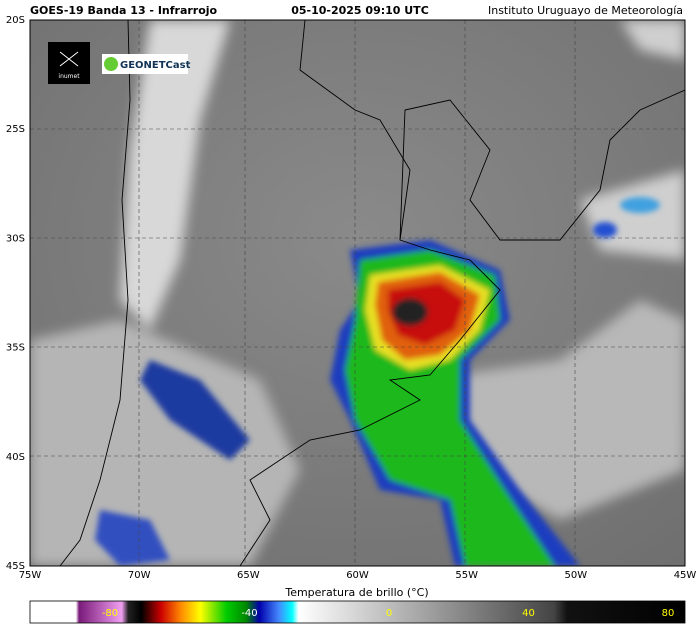 The width and height of the screenshot is (700, 634). What do you see at coordinates (668, 613) in the screenshot?
I see `colorbar-tick-label: 80` at bounding box center [668, 613].